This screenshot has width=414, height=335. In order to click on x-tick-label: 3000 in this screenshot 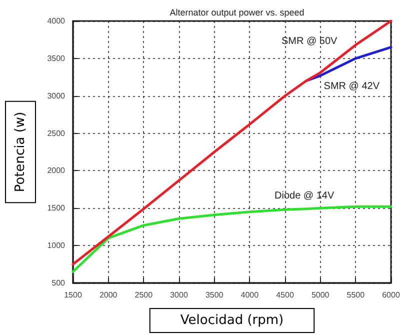, I will do `click(179, 295)`.